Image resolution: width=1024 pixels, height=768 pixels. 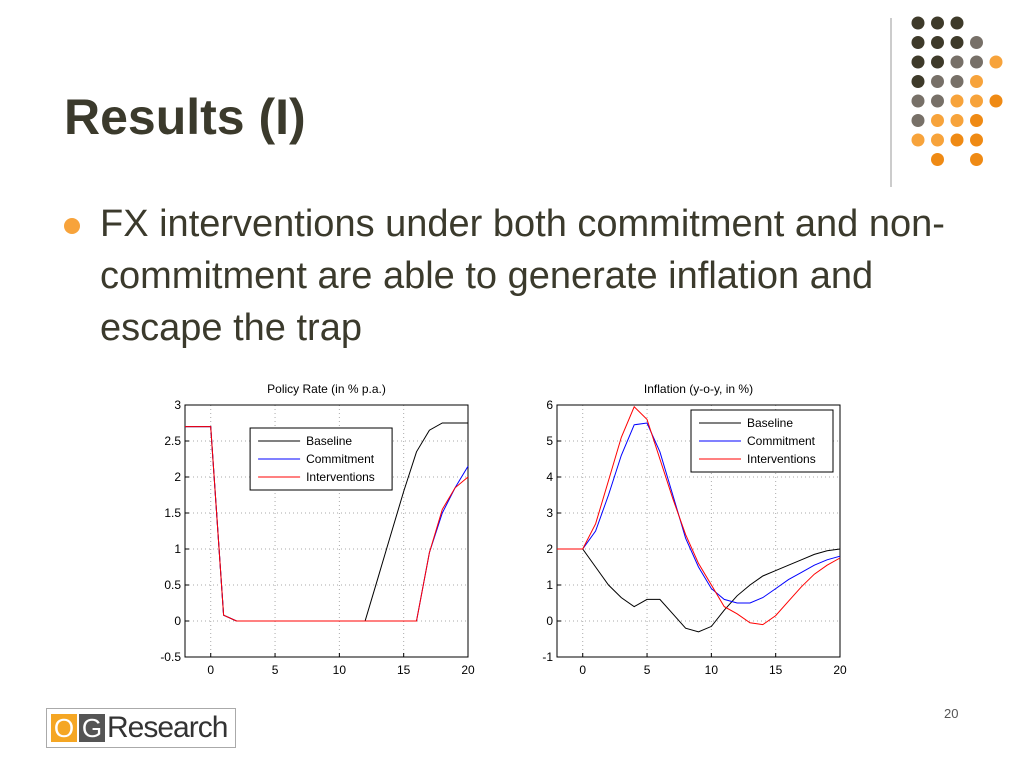 I want to click on logo: O G Research, so click(x=141, y=728).